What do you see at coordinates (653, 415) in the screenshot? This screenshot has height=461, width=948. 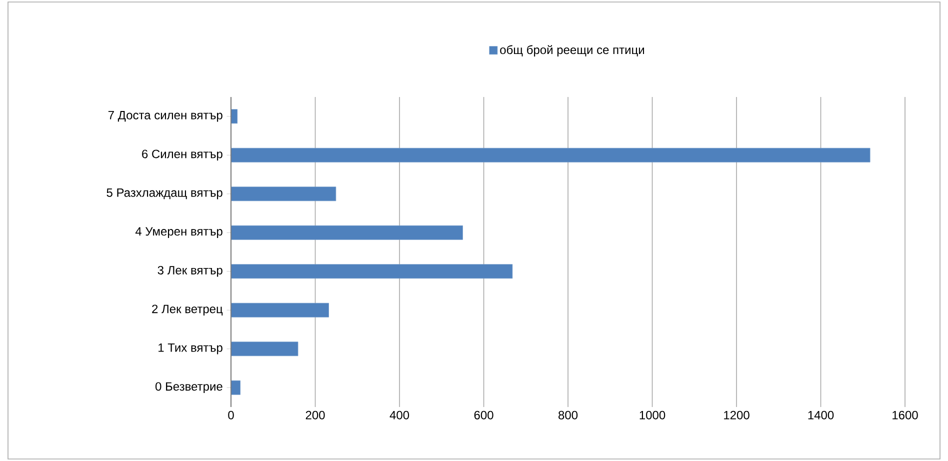 I see `x-tick-label: 1000` at bounding box center [653, 415].